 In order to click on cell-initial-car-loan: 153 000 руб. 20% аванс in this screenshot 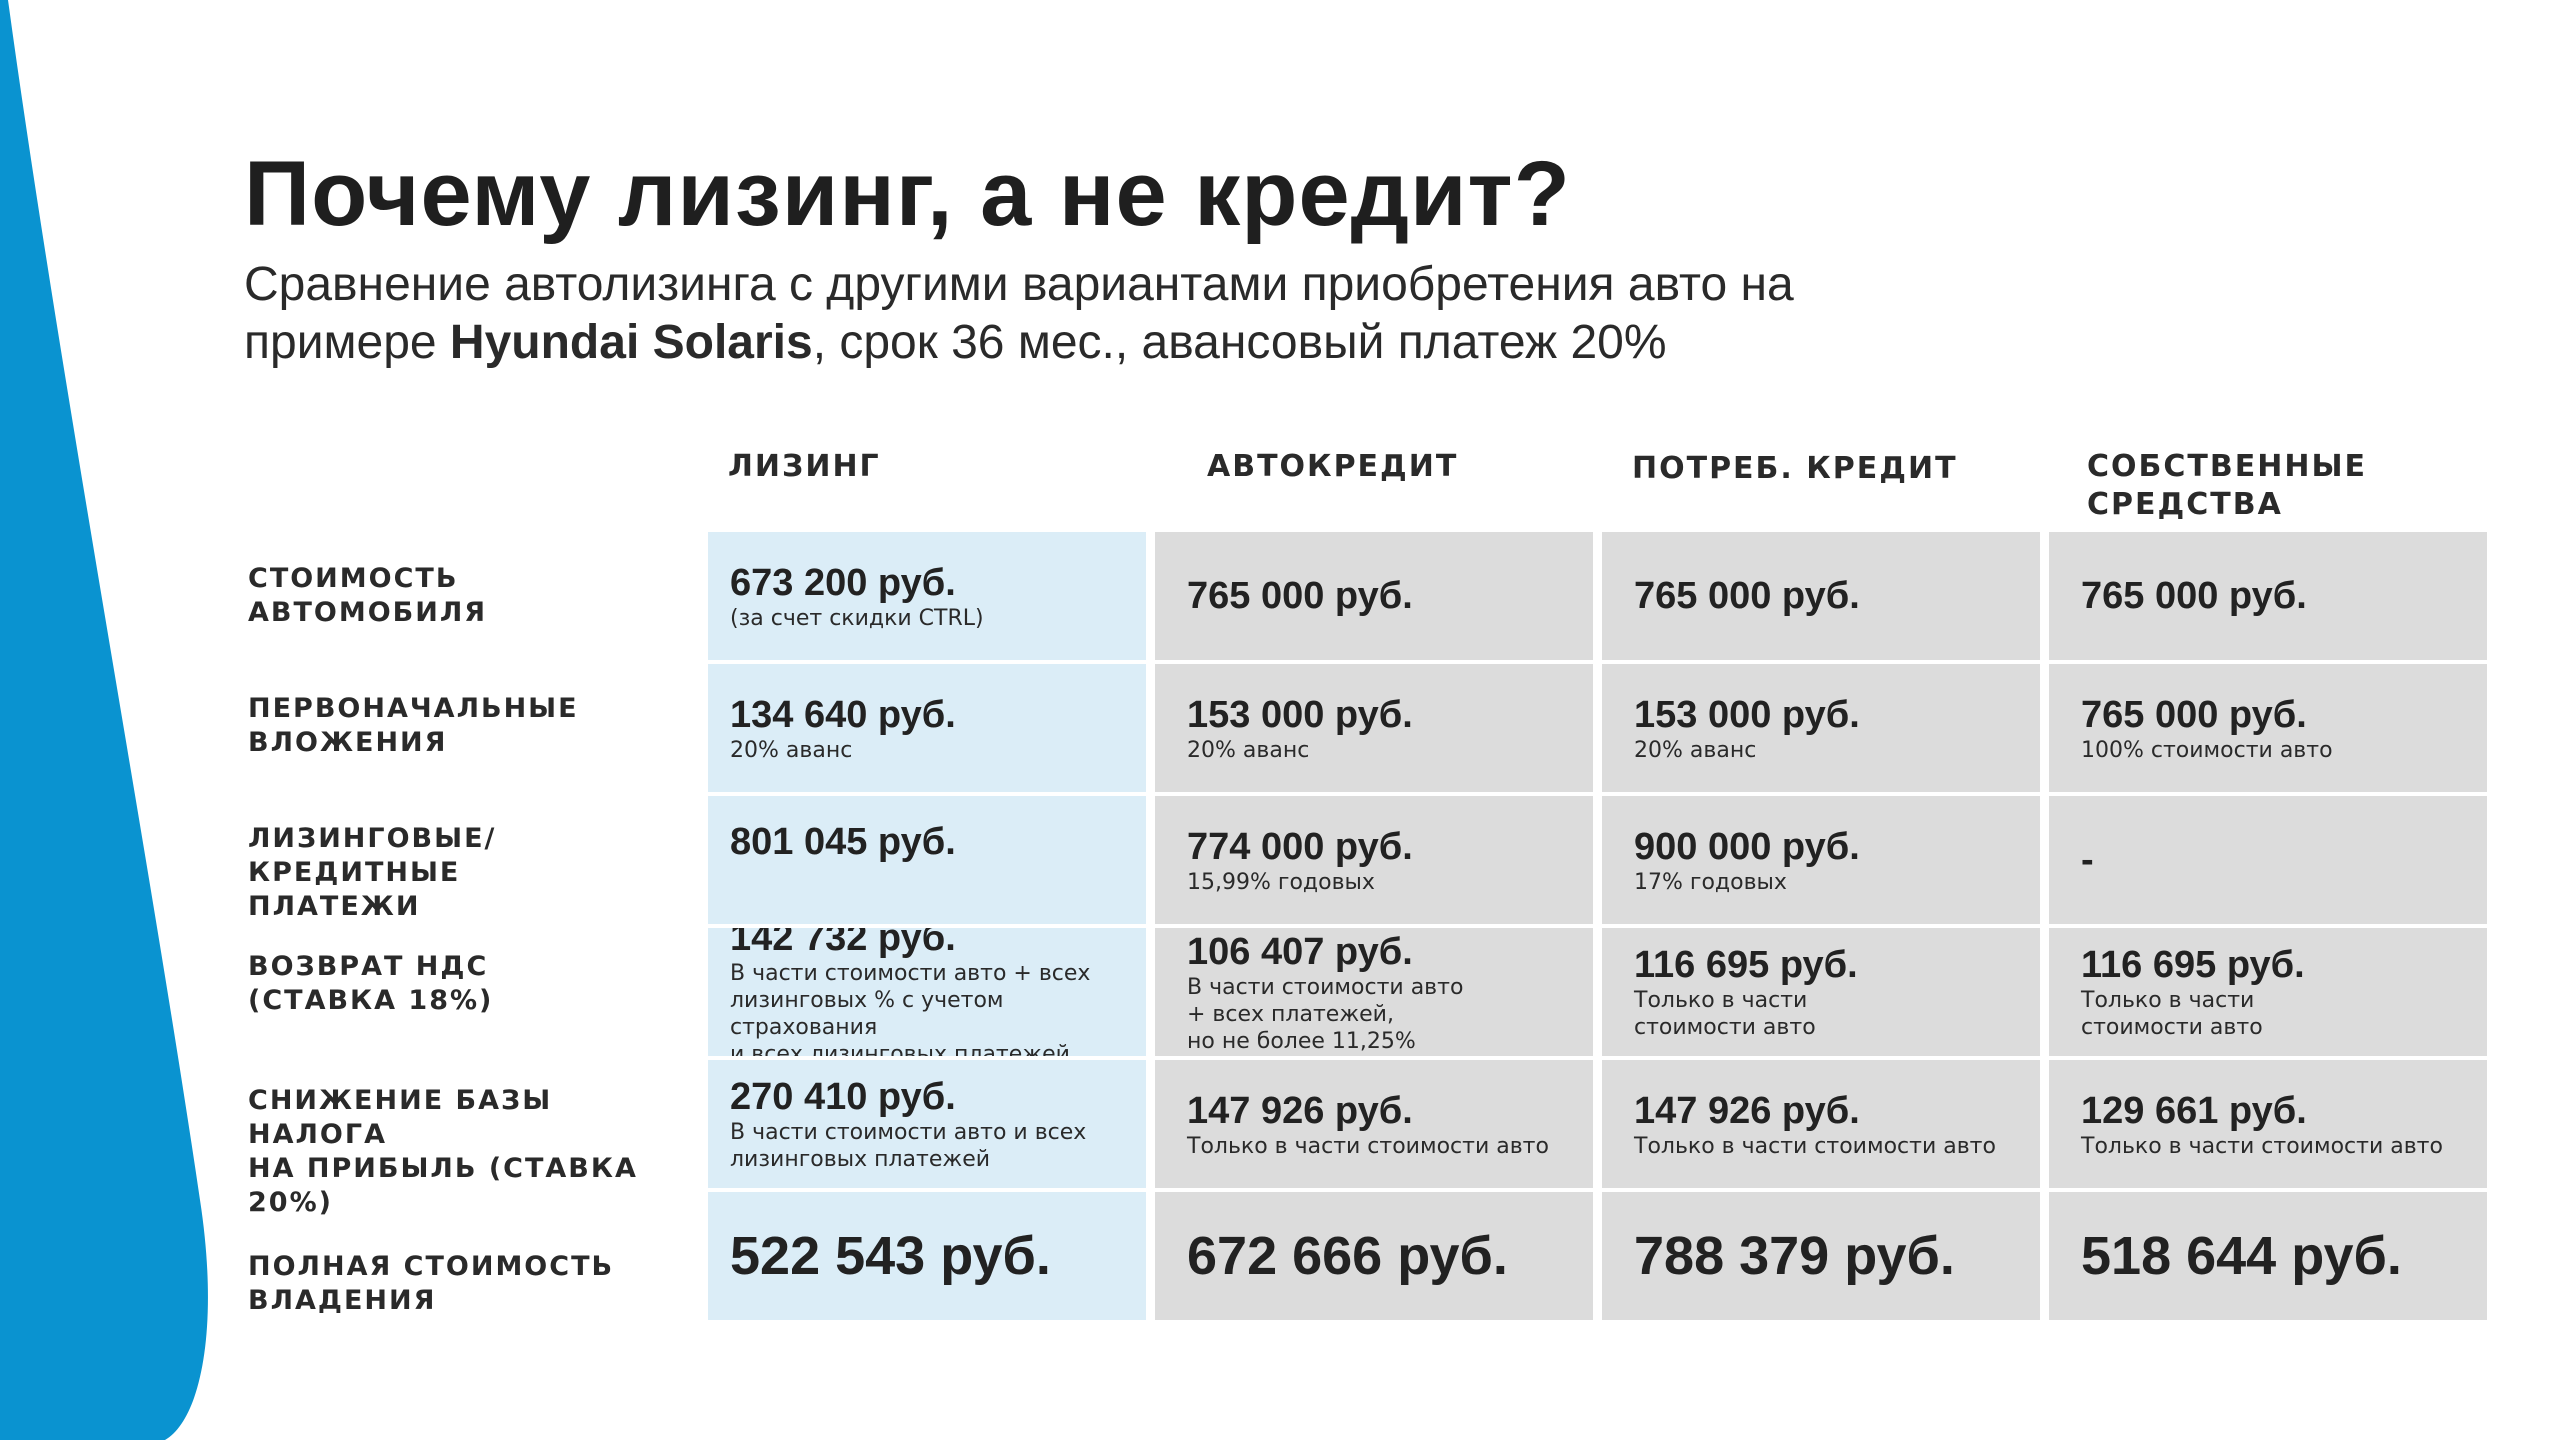, I will do `click(1374, 728)`.